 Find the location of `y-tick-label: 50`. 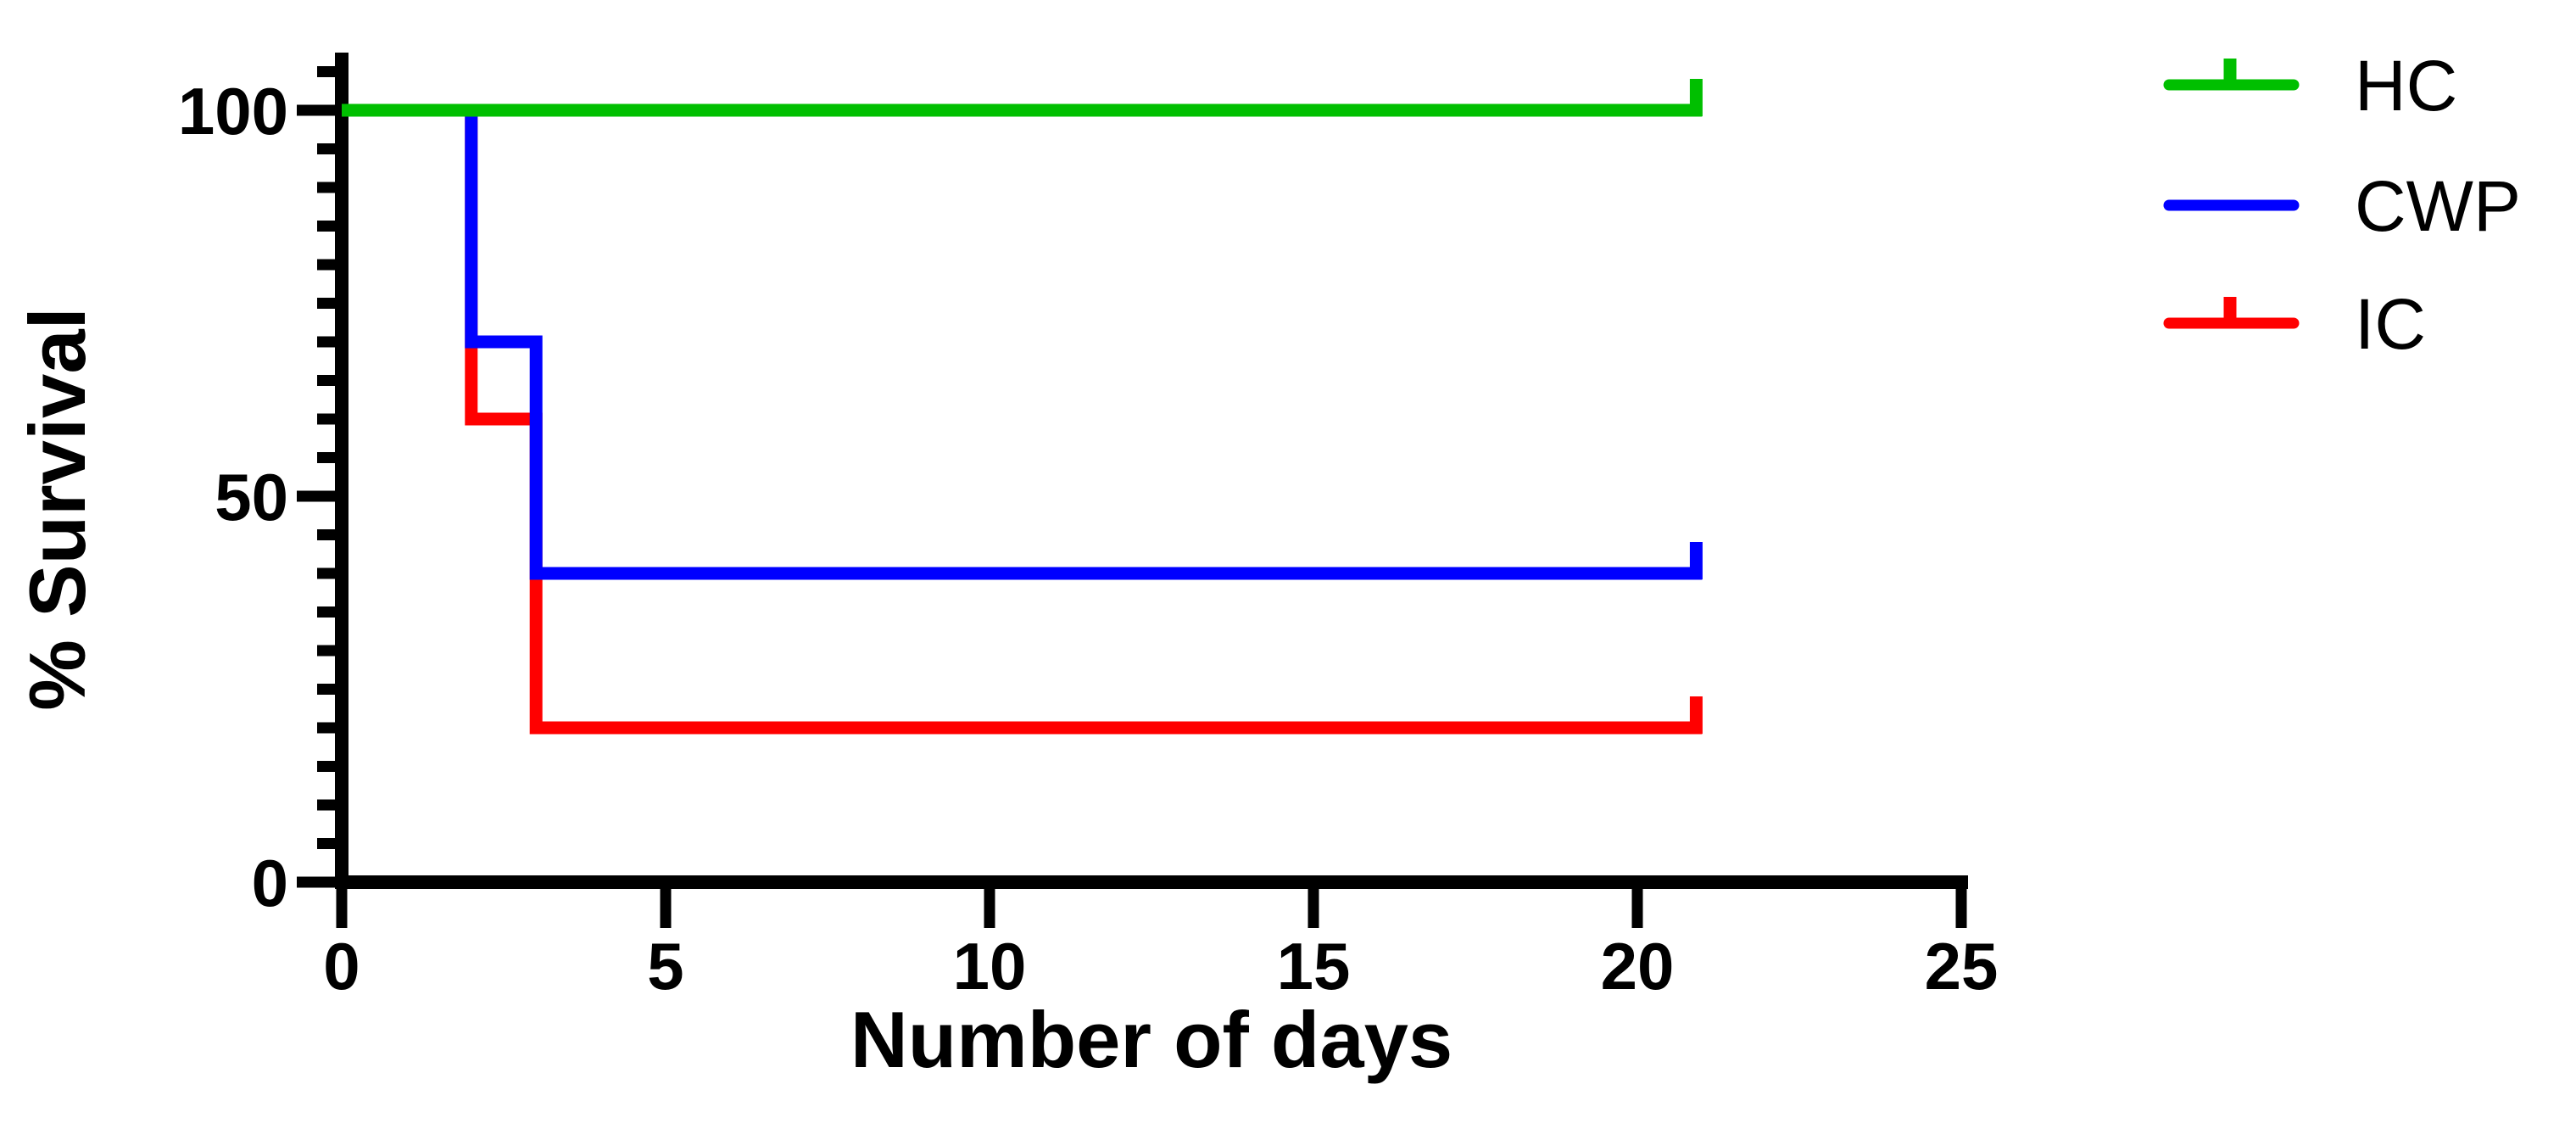

y-tick-label: 50 is located at coordinates (251, 497).